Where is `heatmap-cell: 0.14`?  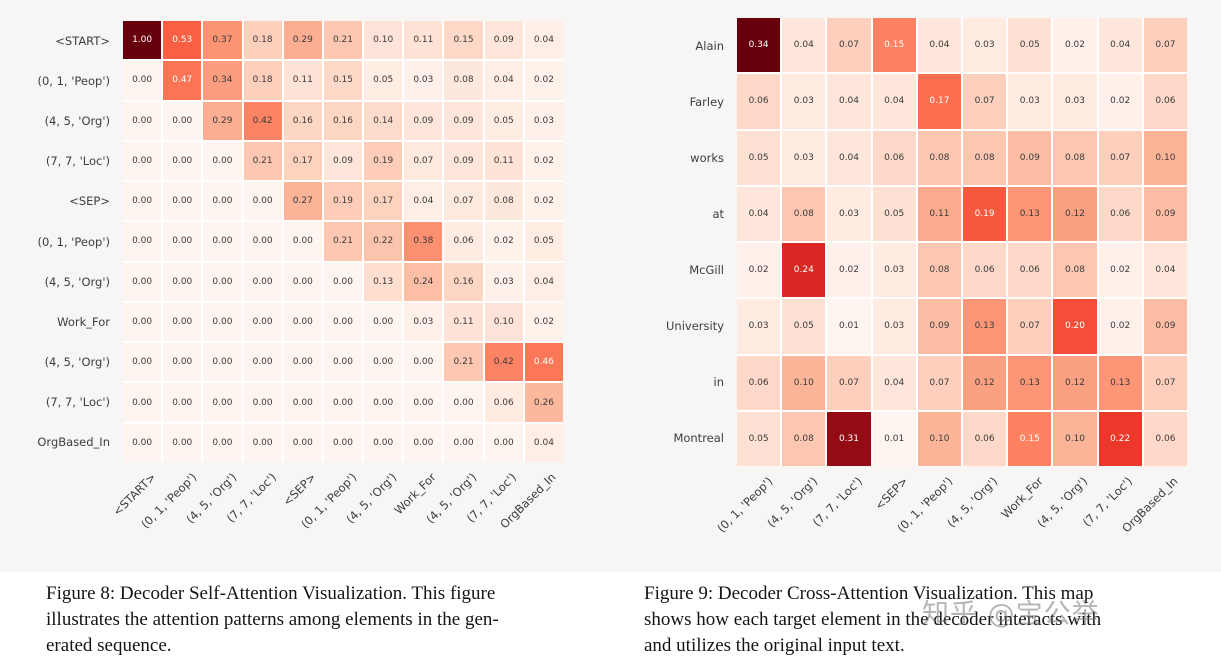
heatmap-cell: 0.14 is located at coordinates (383, 120).